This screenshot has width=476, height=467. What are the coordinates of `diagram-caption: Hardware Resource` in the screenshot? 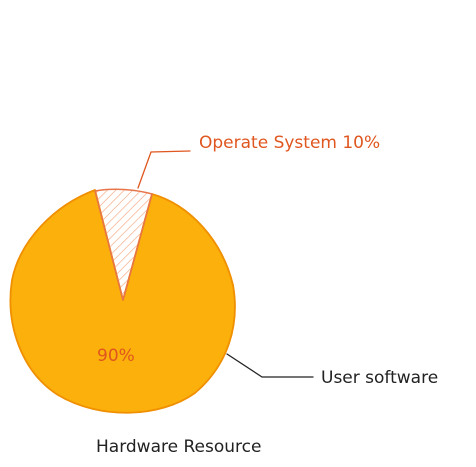 It's located at (178, 447).